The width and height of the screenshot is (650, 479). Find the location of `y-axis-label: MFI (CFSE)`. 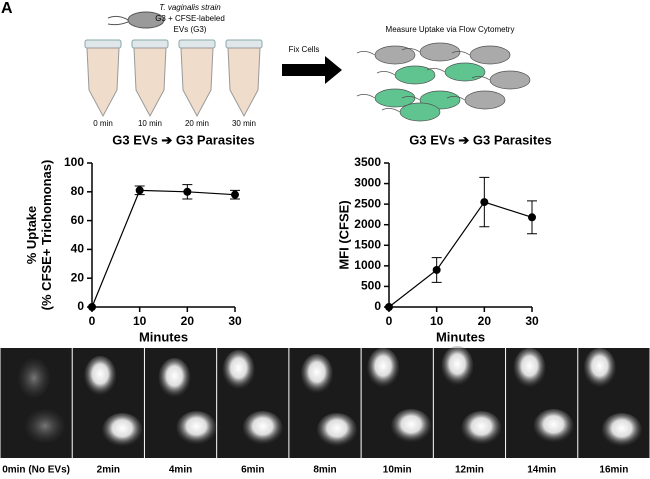

y-axis-label: MFI (CFSE) is located at coordinates (343, 234).